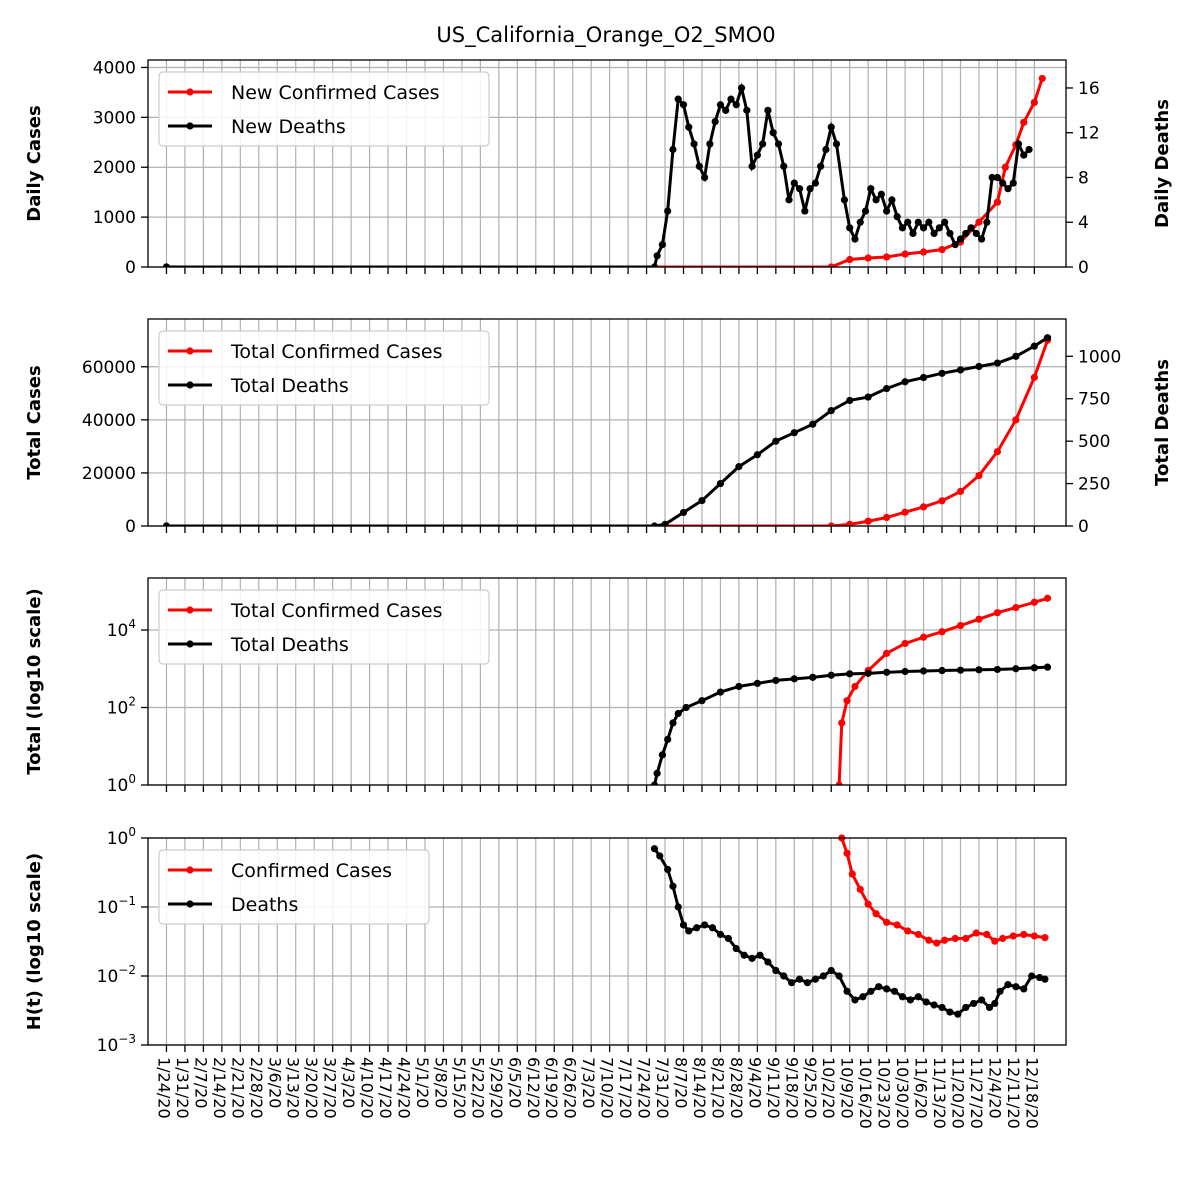 The image size is (1200, 1200). Describe the element at coordinates (533, 1088) in the screenshot. I see `x-tick-label: 6/12/20` at that location.